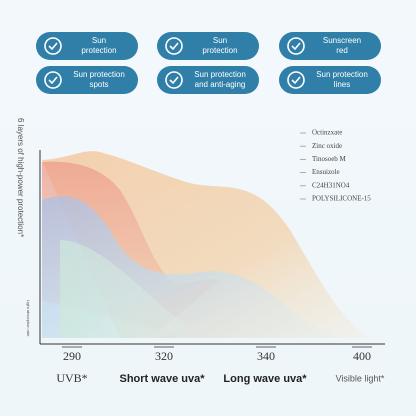 Image resolution: width=416 pixels, height=416 pixels. I want to click on badge-text: Sunscreen, so click(342, 40).